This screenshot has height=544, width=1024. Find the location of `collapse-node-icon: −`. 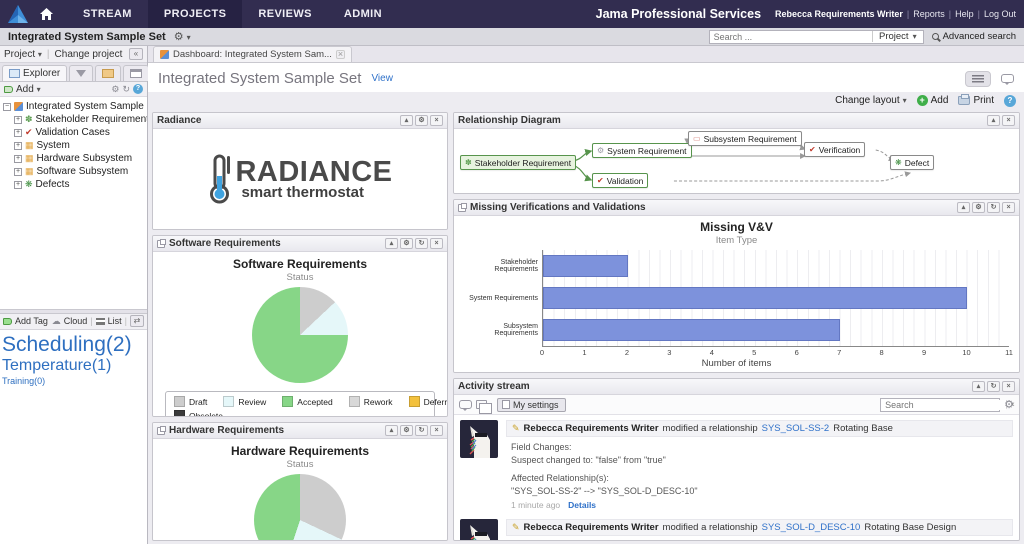

collapse-node-icon: − is located at coordinates (7, 106).